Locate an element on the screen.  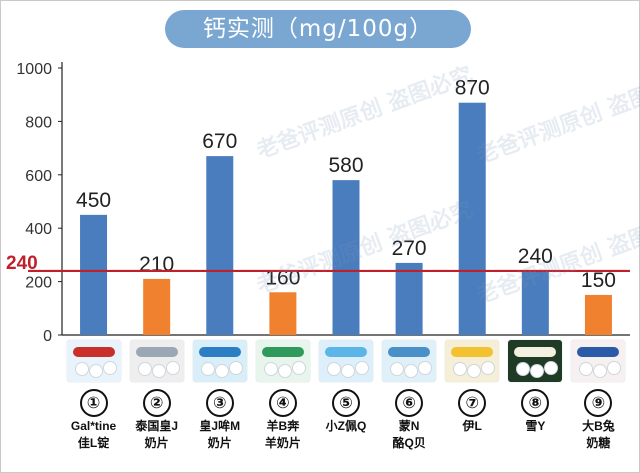
product-name-line: 奶糖 is located at coordinates (598, 443).